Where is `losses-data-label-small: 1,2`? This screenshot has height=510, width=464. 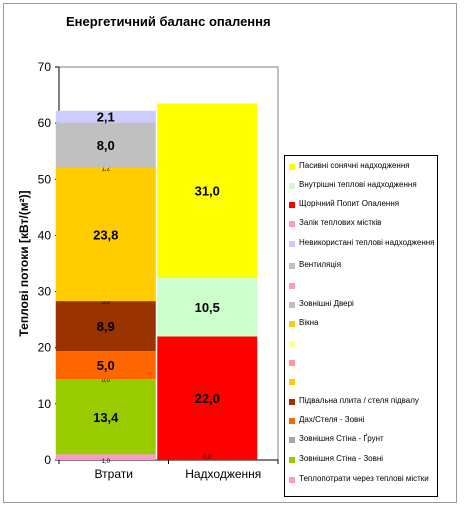 losses-data-label-small: 1,2 is located at coordinates (106, 169).